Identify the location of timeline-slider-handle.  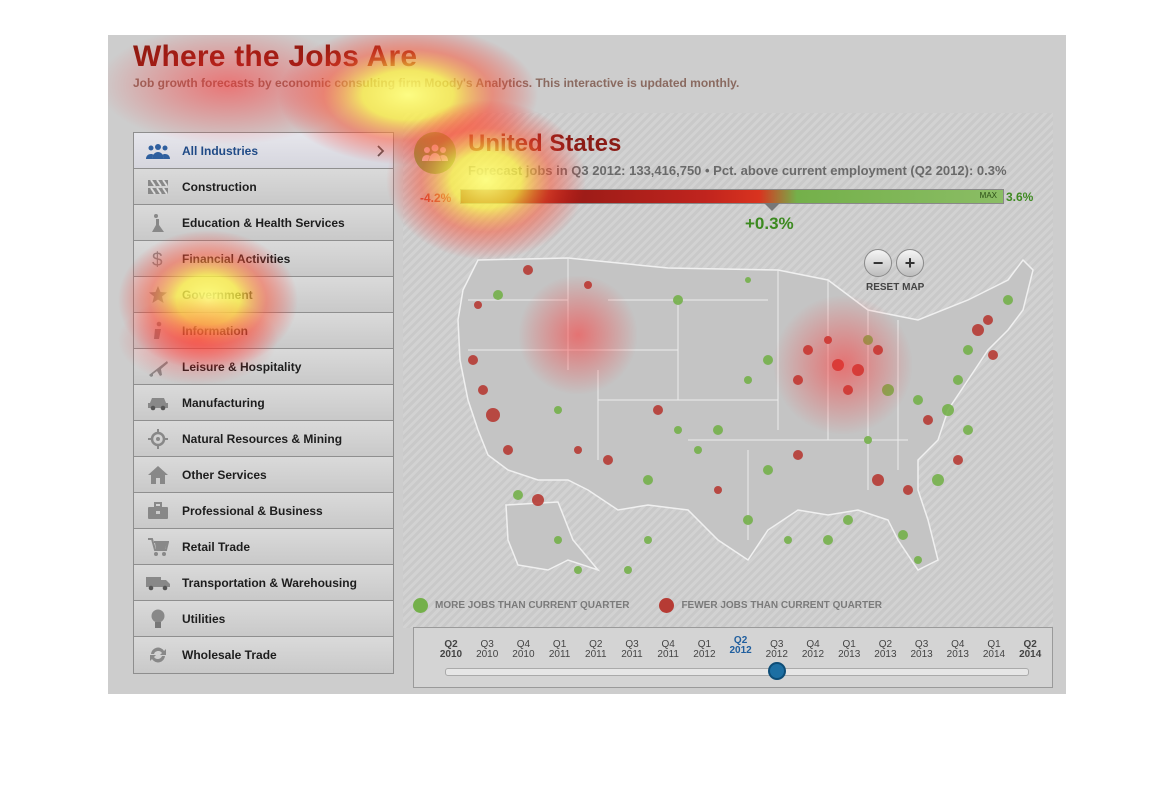
(776, 671).